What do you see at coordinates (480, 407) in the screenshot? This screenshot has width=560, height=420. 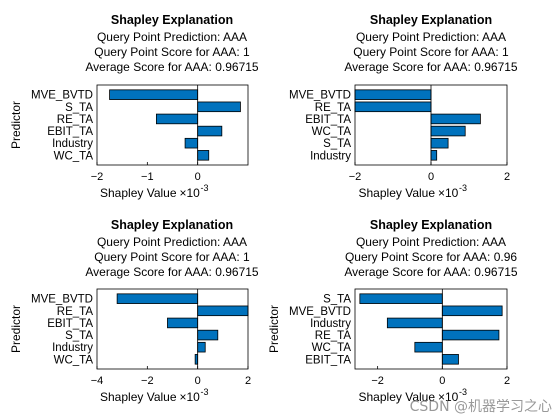 I see `watermark: CSDN @机器学习之心` at bounding box center [480, 407].